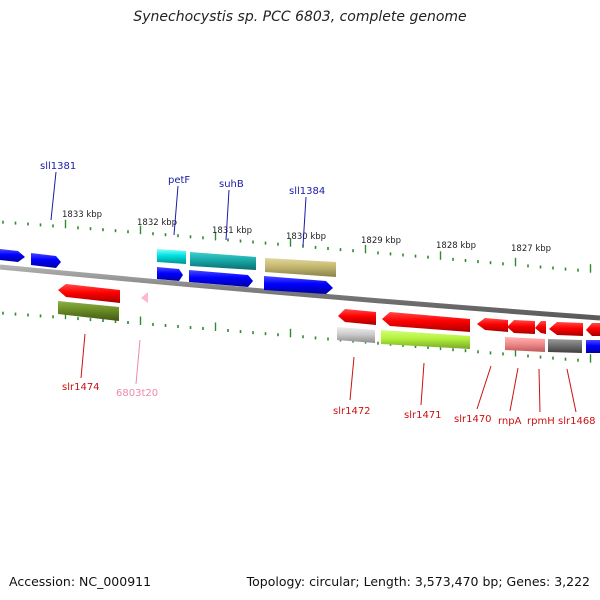  What do you see at coordinates (157, 223) in the screenshot?
I see `scale-label-1832: 1832 kbp` at bounding box center [157, 223].